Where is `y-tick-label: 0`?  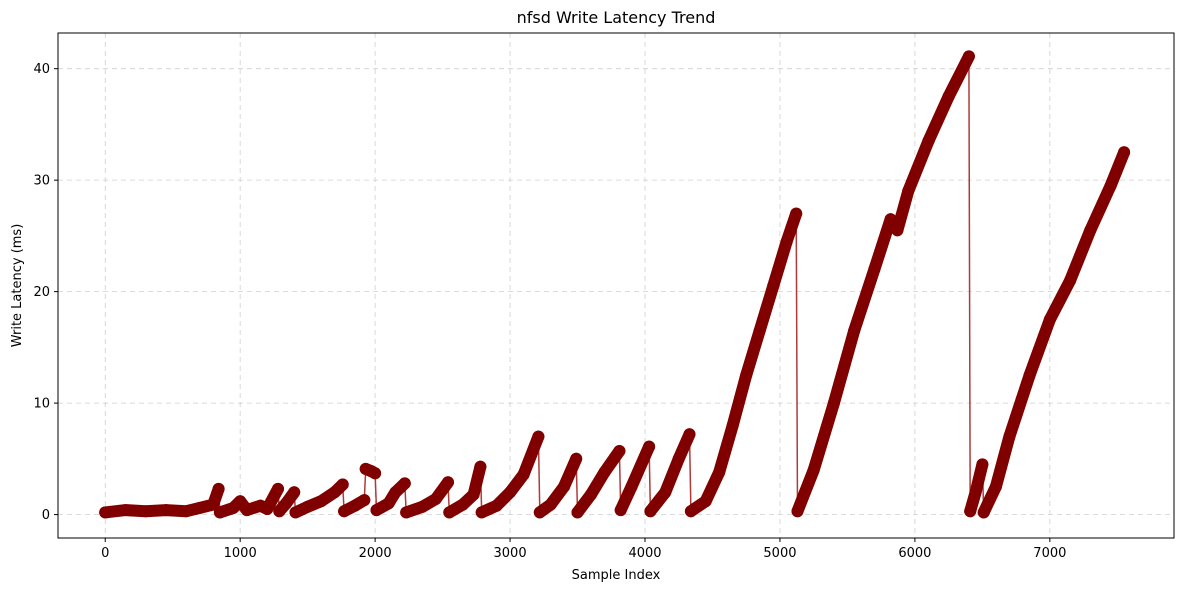 y-tick-label: 0 is located at coordinates (46, 515).